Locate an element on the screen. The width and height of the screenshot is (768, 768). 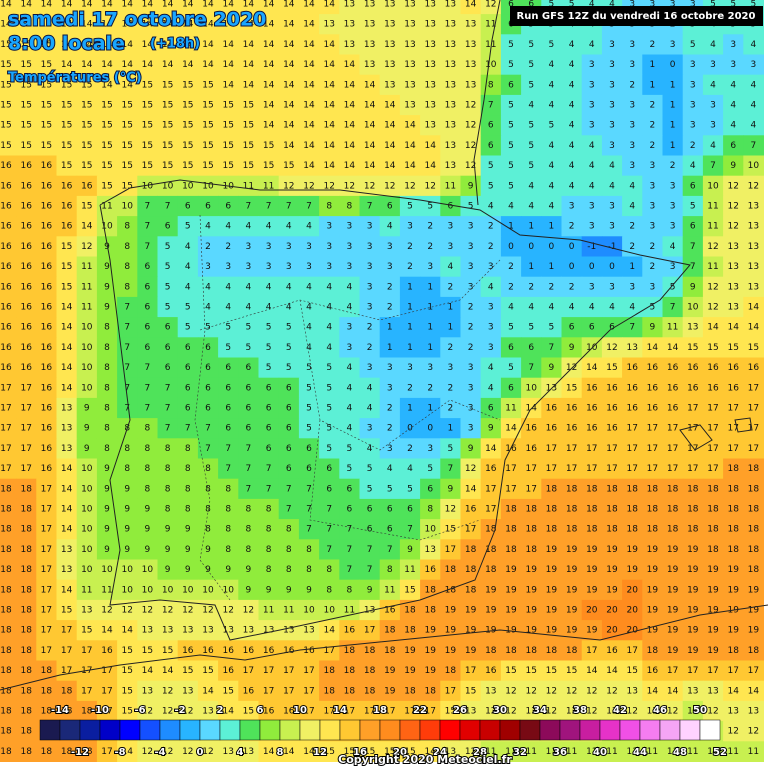
colorbar-label: -2 is located at coordinates (179, 710).